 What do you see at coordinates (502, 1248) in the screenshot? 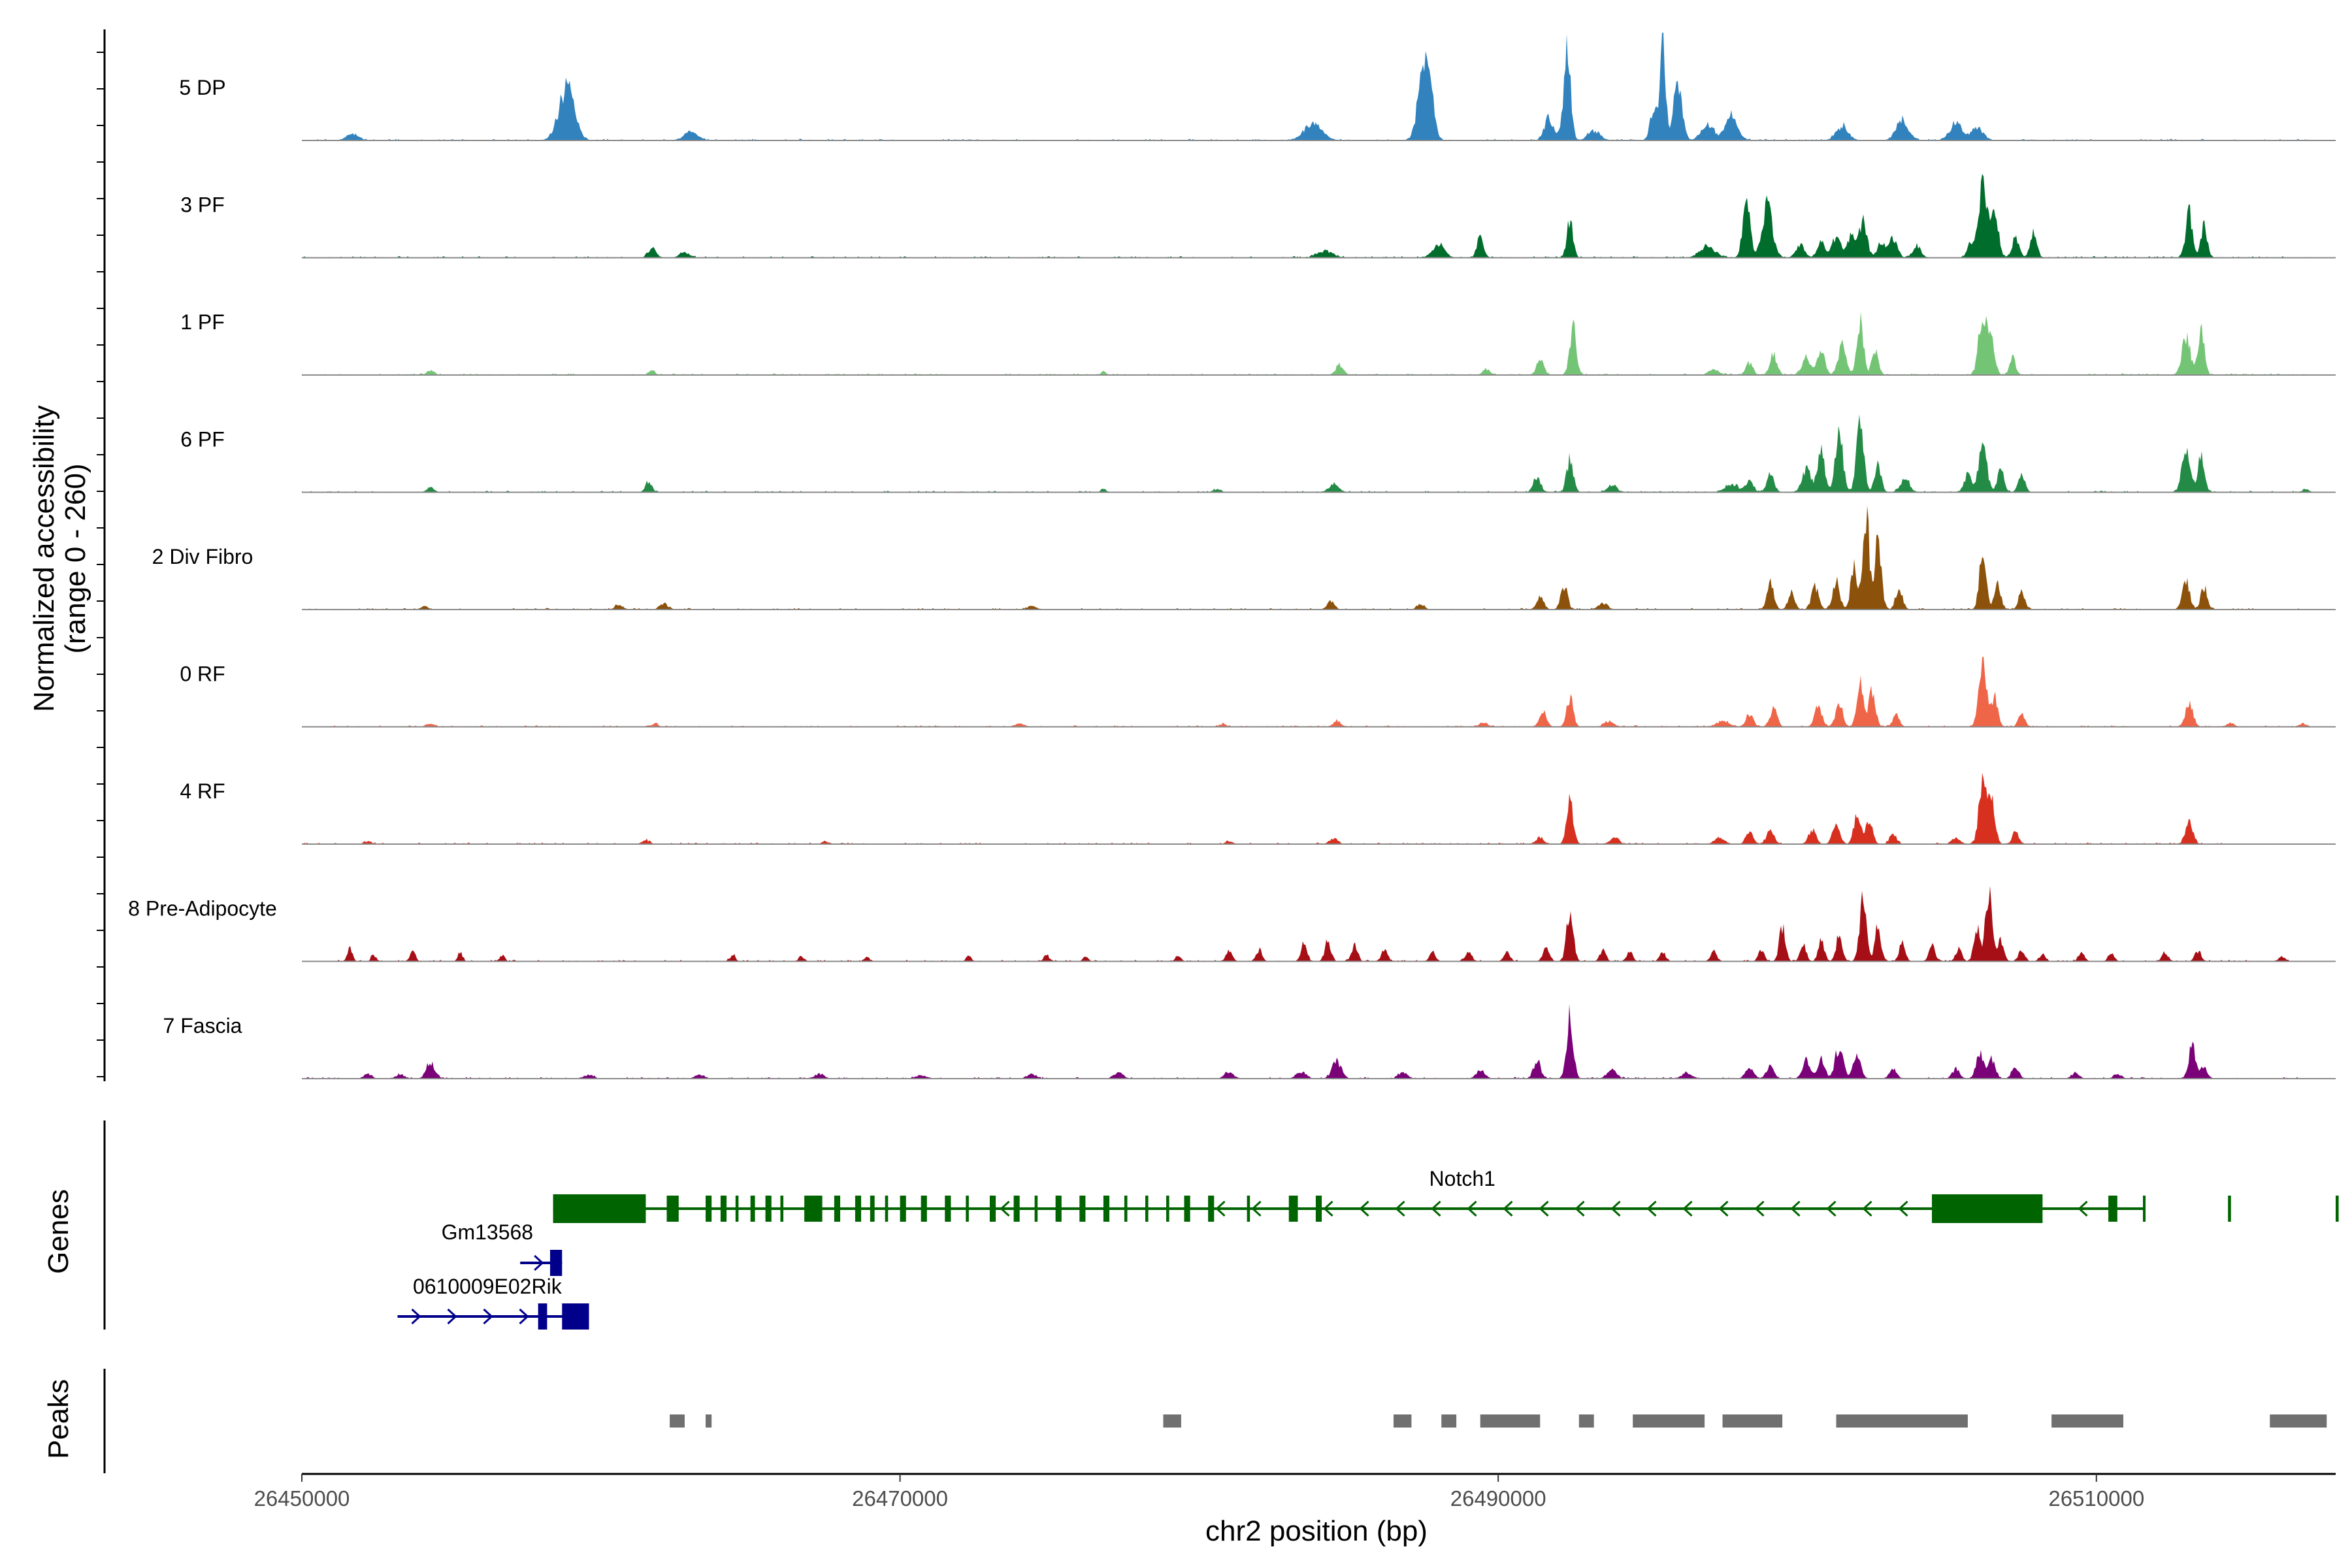
I see `gene-gm13568: Gm13568` at bounding box center [502, 1248].